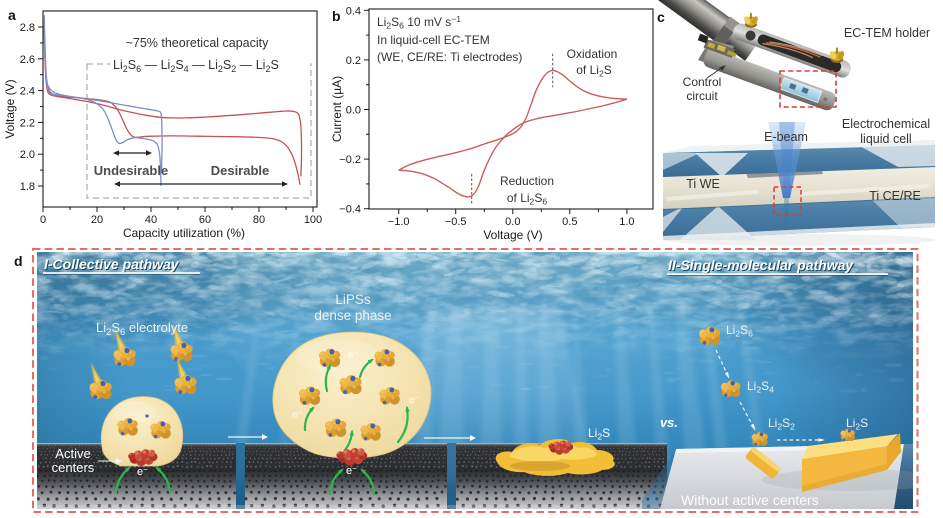  I want to click on svg-text: Control, so click(702, 82).